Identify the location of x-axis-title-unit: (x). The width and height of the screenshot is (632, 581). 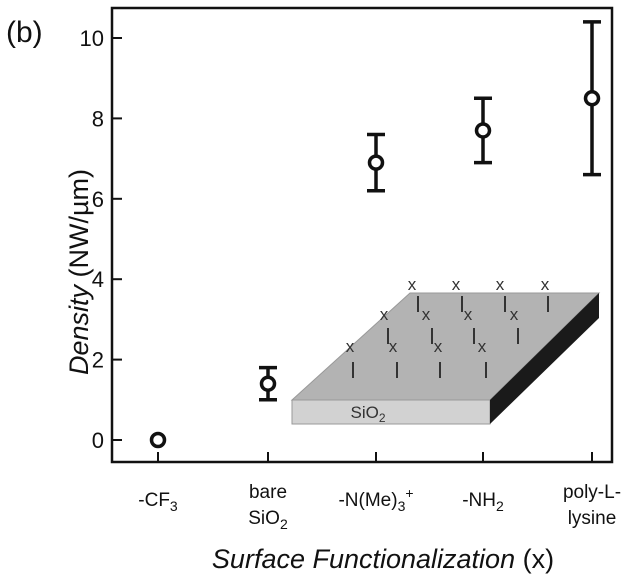
(534, 559).